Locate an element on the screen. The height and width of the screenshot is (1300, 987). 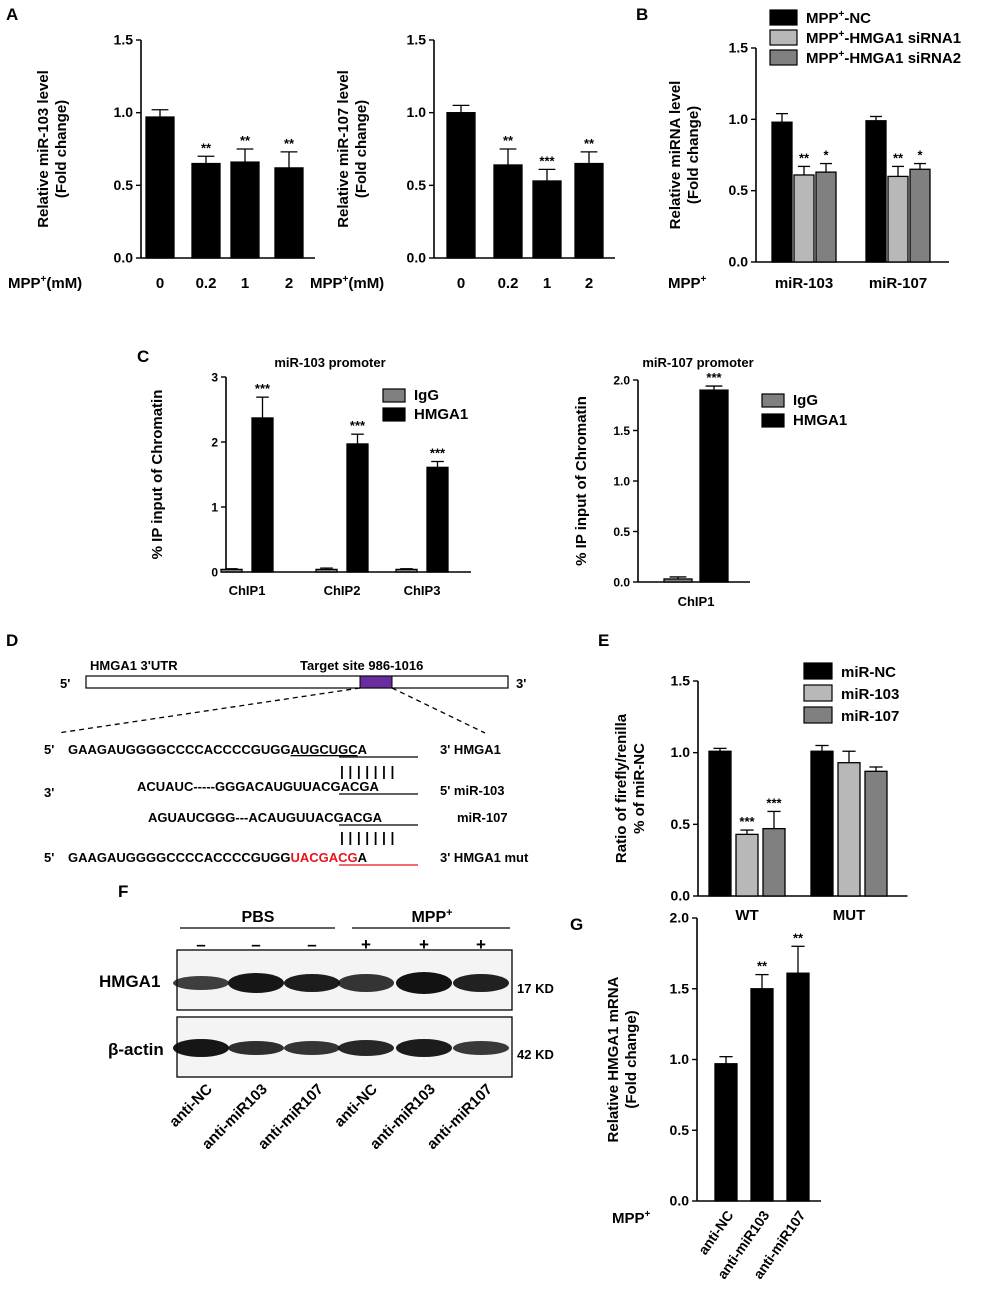
legend-label: MPP+-HMGA1 siRNA2 is located at coordinates (883, 58).